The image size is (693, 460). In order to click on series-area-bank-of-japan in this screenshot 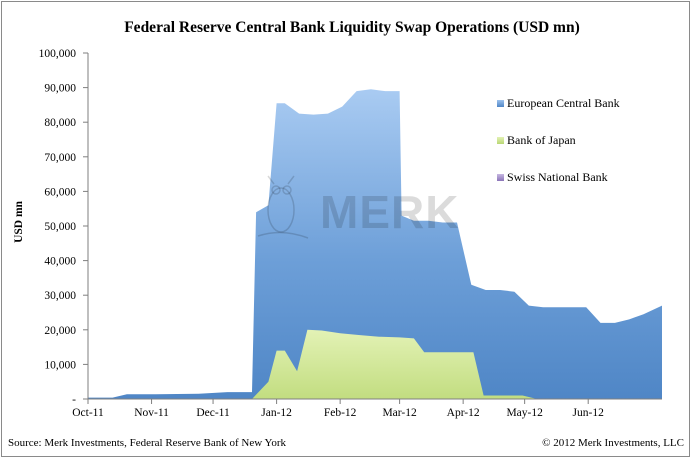, I will do `click(394, 364)`.